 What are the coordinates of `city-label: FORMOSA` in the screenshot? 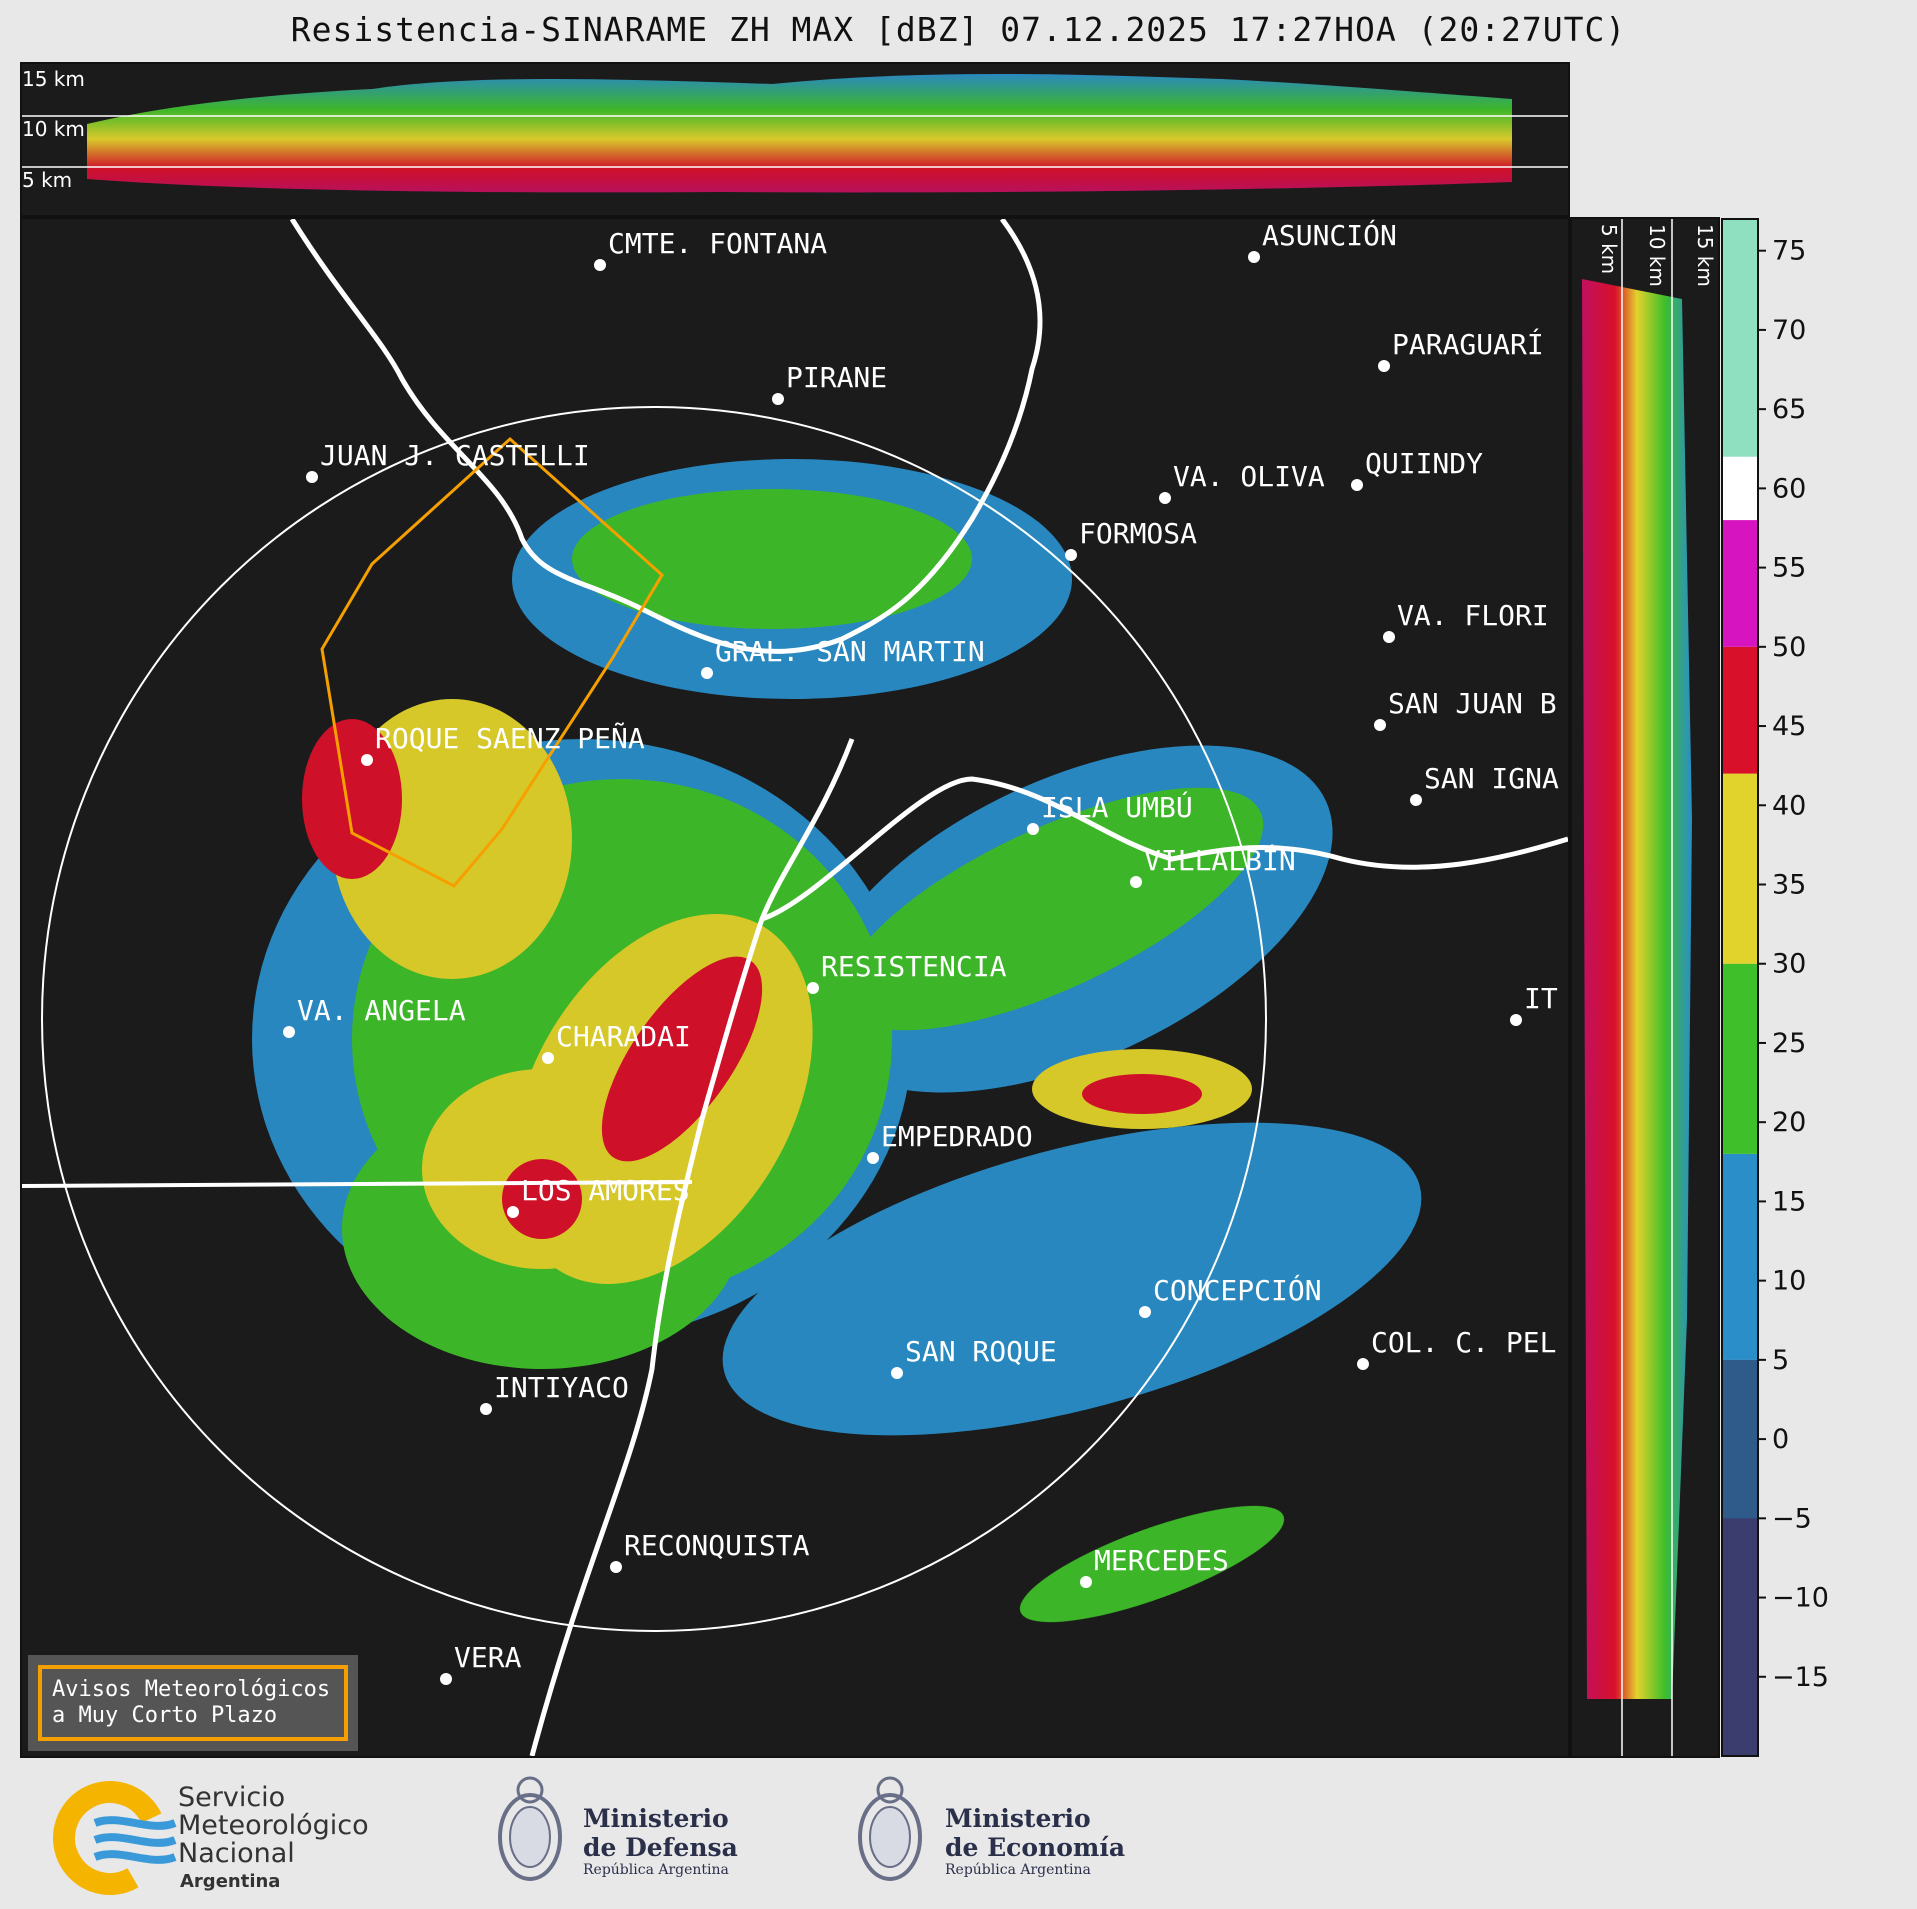 It's located at (1138, 533).